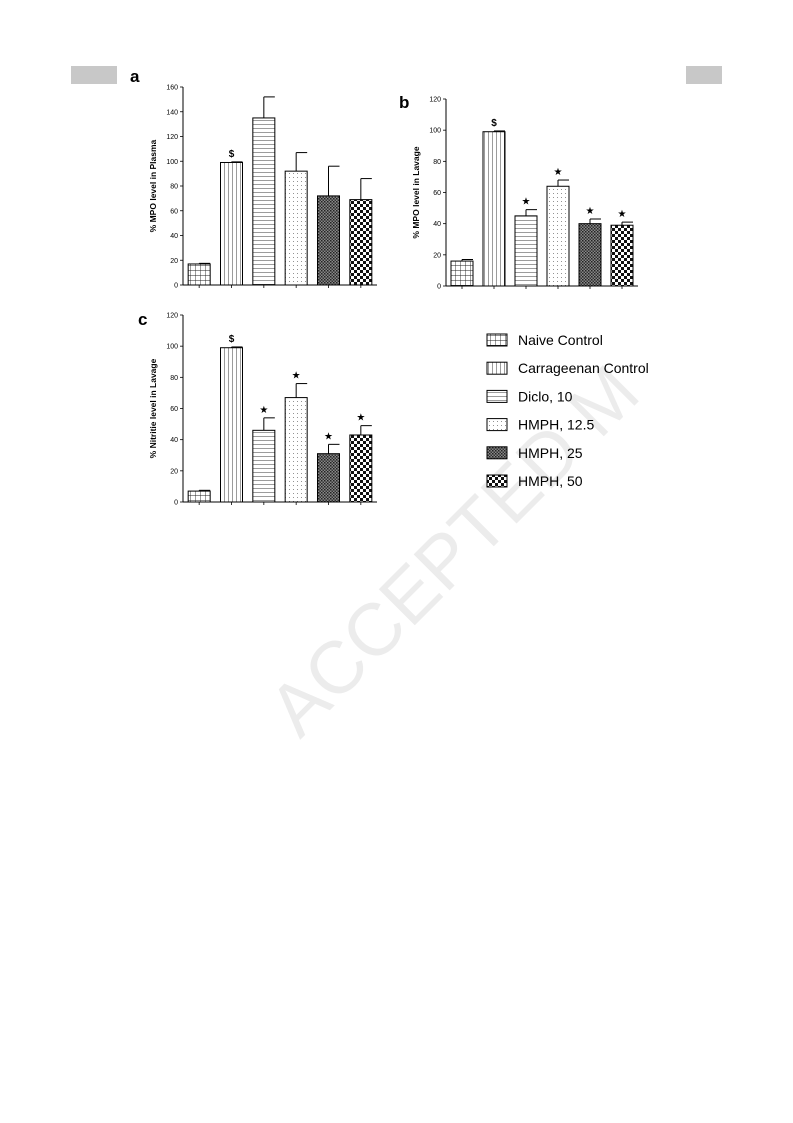  I want to click on legend-label: HMPH, 25, so click(550, 453).